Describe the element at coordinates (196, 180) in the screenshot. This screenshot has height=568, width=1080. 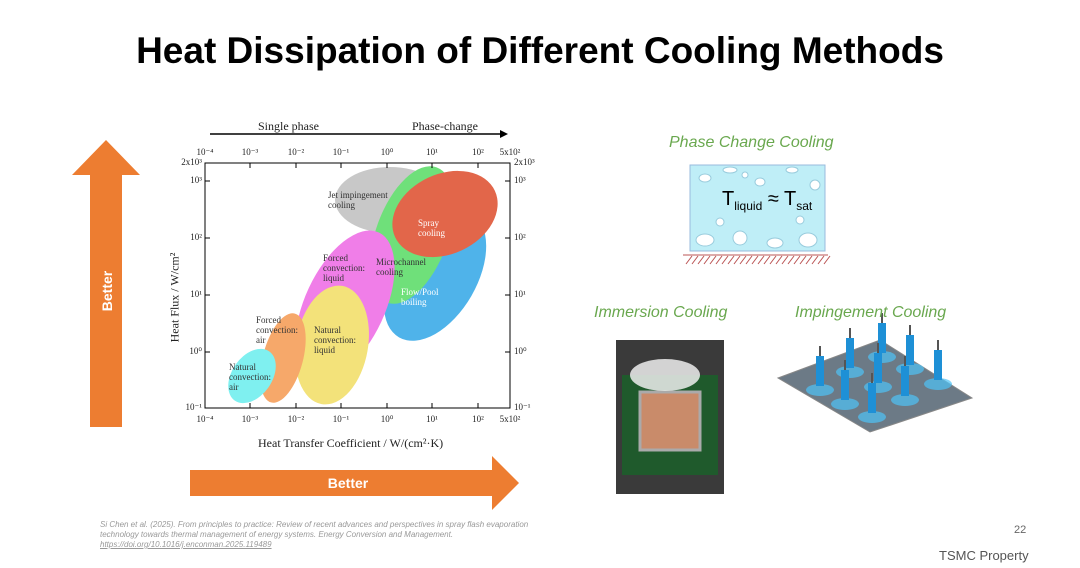
I see `y-tick-label: 10³` at that location.